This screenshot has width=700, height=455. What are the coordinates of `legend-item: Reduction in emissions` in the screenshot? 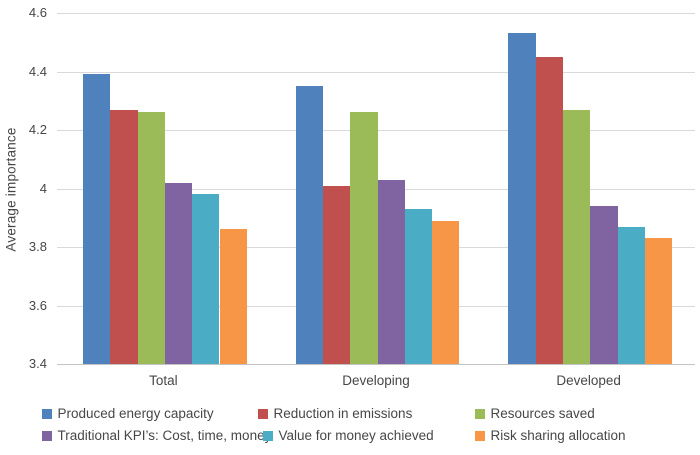 It's located at (335, 414).